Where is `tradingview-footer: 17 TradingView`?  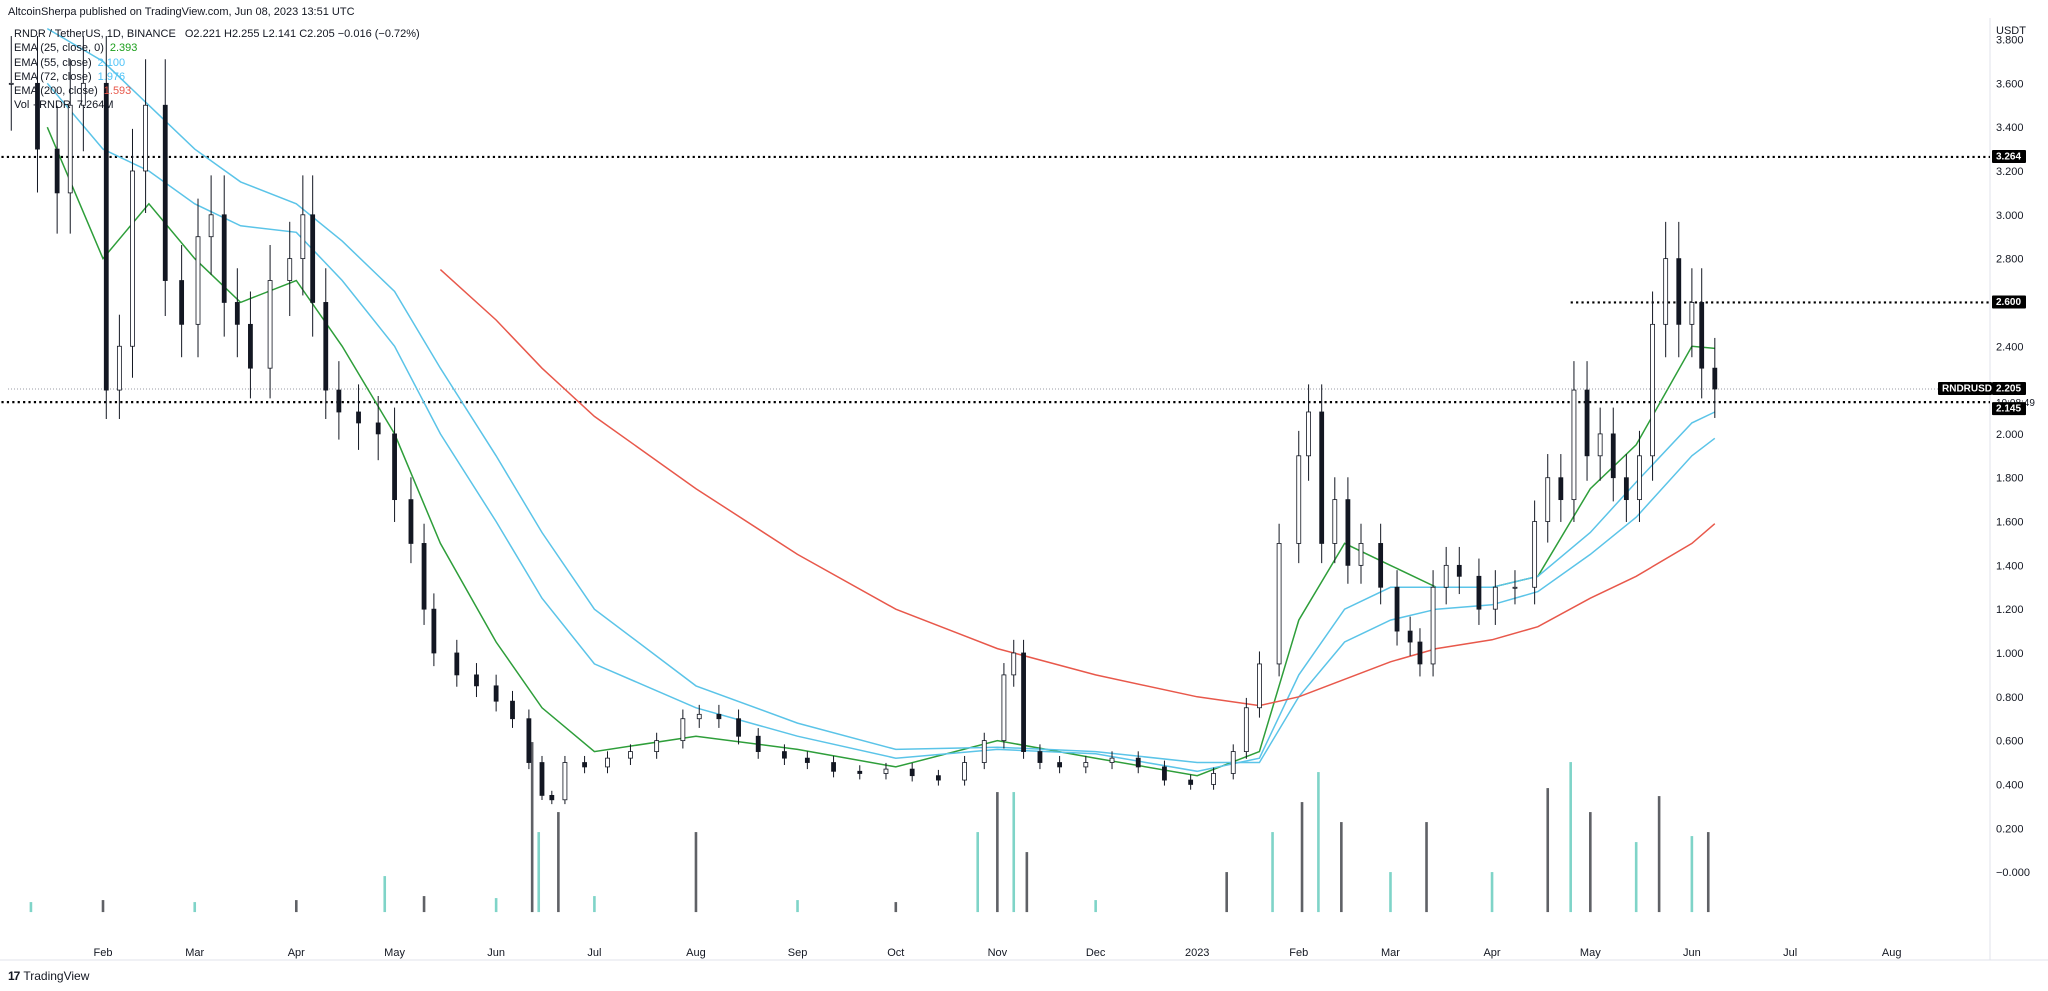
tradingview-footer: 17 TradingView is located at coordinates (48, 976).